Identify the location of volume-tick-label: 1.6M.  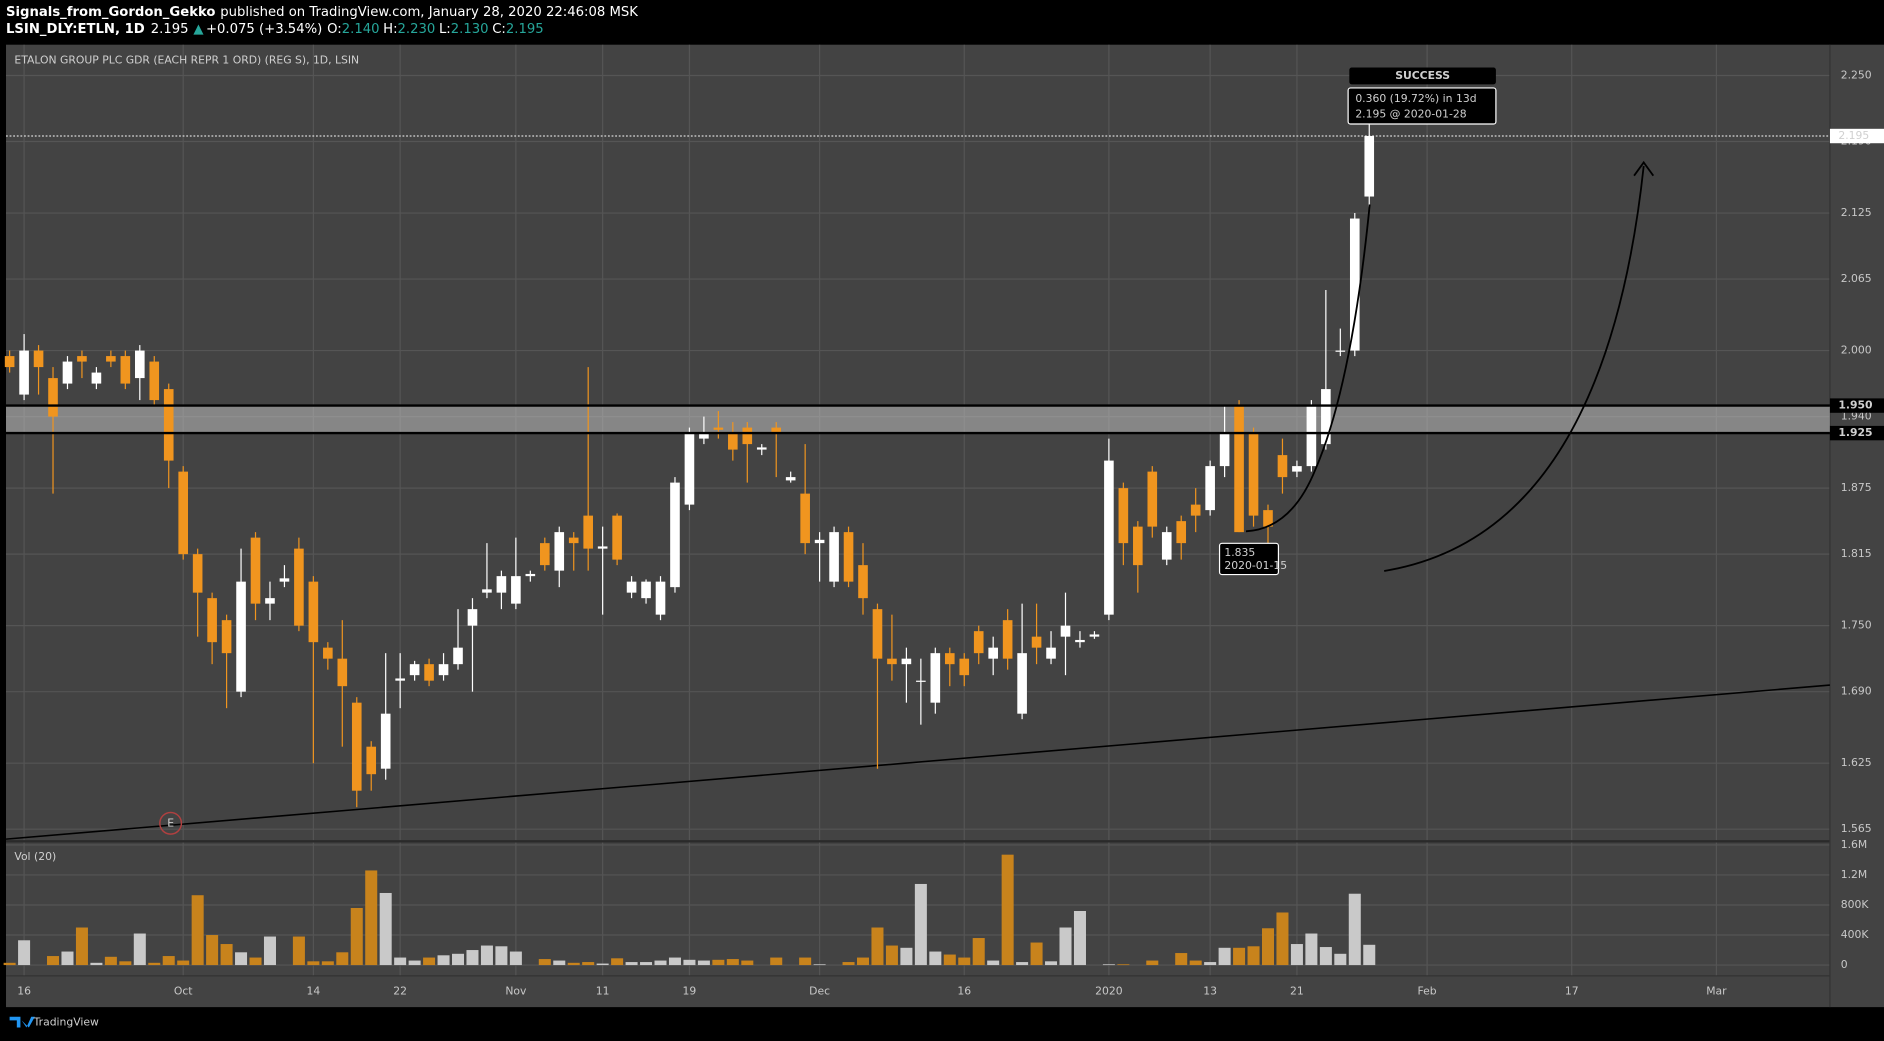
(1854, 844).